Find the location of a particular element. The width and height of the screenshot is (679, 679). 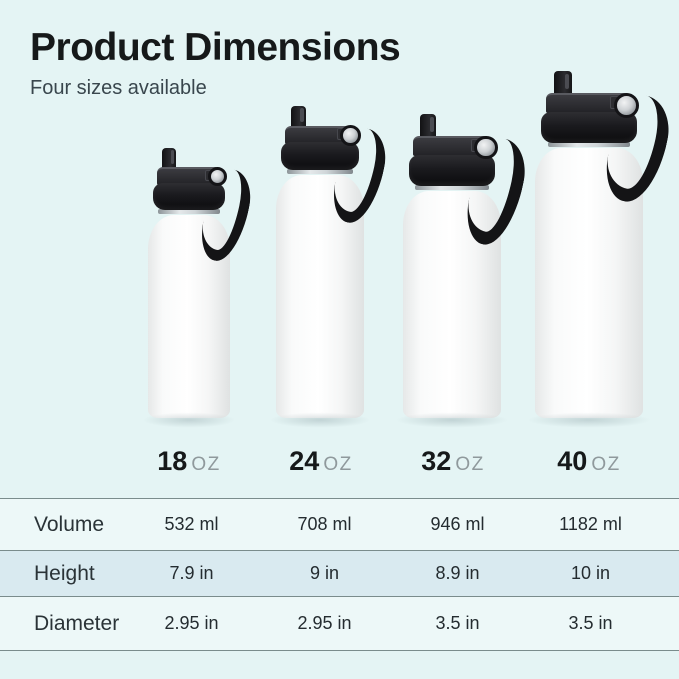

size-label-32oz: 32 OZ is located at coordinates (453, 461).